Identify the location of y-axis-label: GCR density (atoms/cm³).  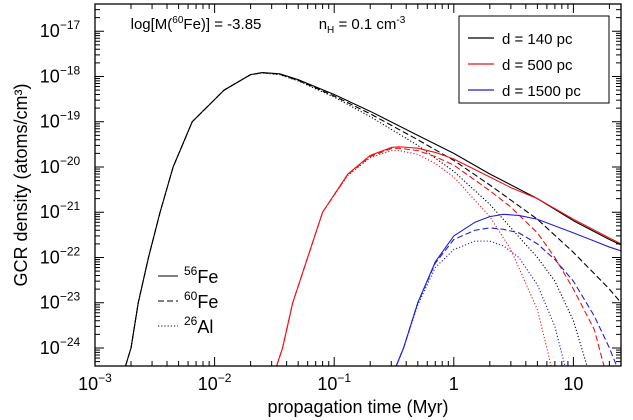
(21, 184).